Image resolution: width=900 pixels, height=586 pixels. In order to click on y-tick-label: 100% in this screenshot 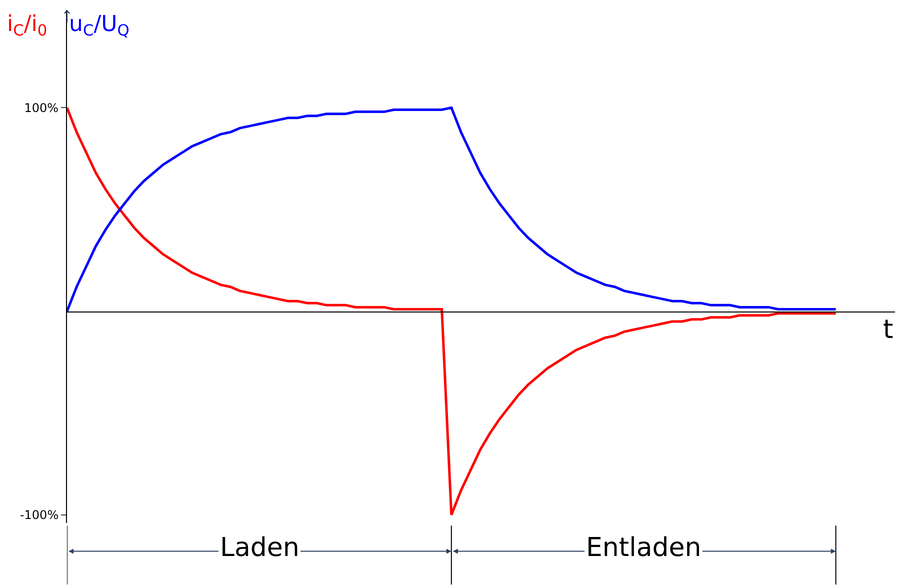, I will do `click(41, 107)`.